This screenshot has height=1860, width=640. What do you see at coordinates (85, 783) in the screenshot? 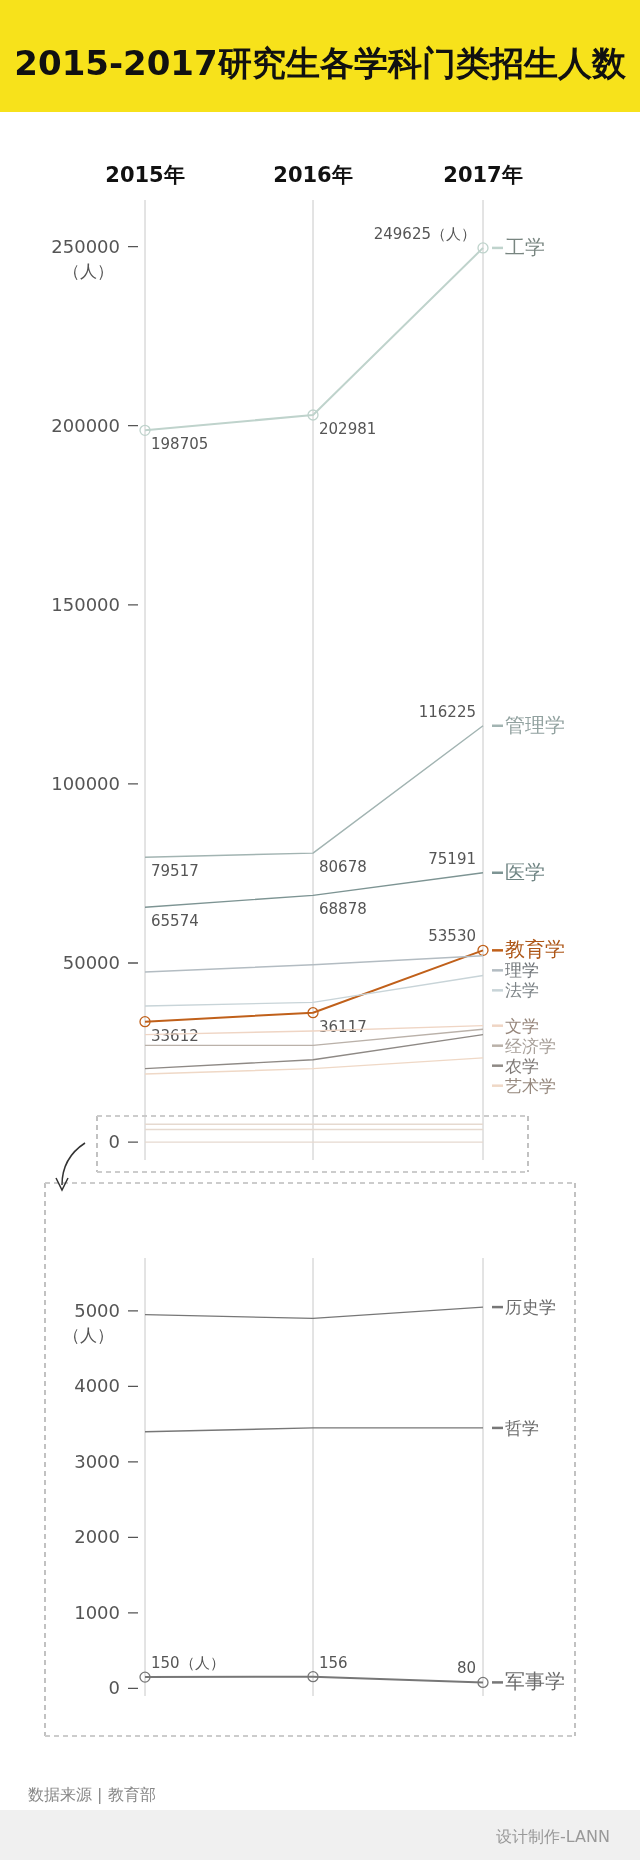
I see `y-tick-label: 100000` at bounding box center [85, 783].